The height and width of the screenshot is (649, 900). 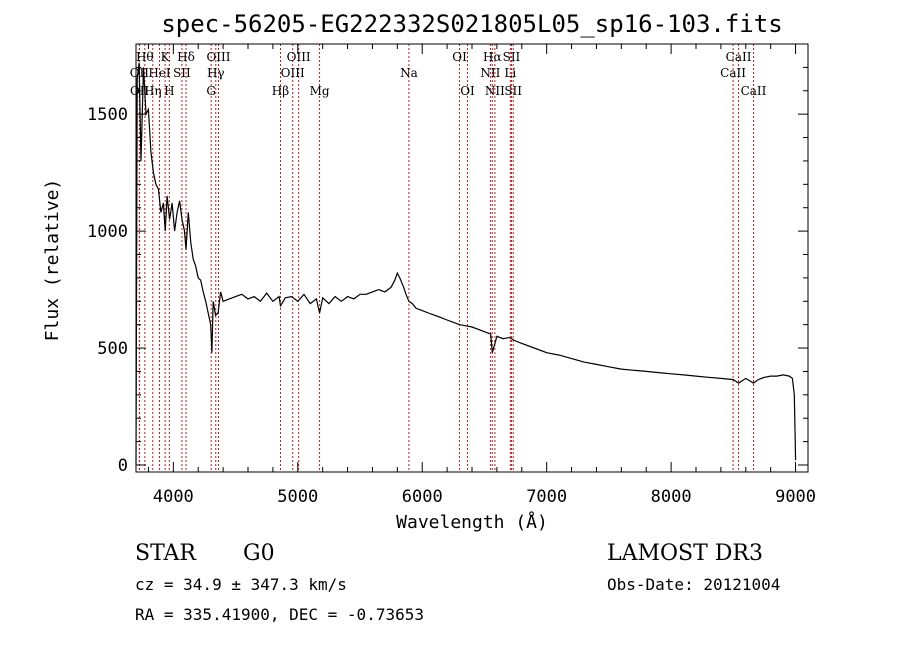 I want to click on x-axis-label: Wavelength (Å), so click(x=472, y=522).